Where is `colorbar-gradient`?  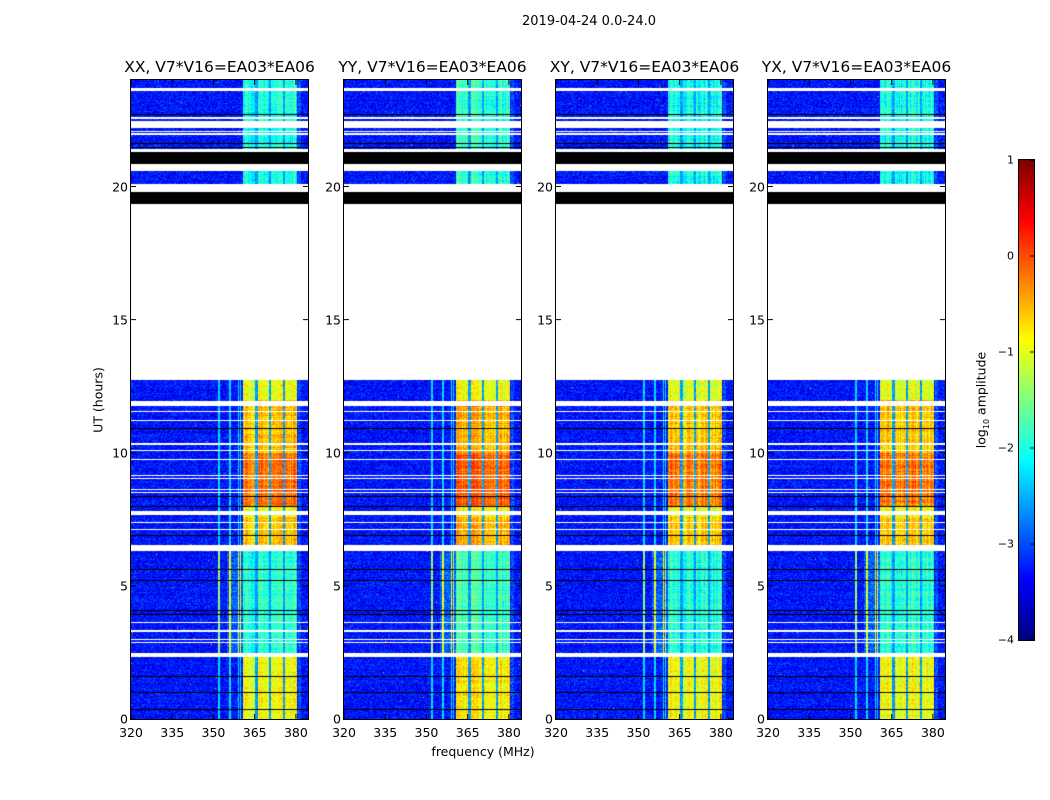
colorbar-gradient is located at coordinates (1026, 400).